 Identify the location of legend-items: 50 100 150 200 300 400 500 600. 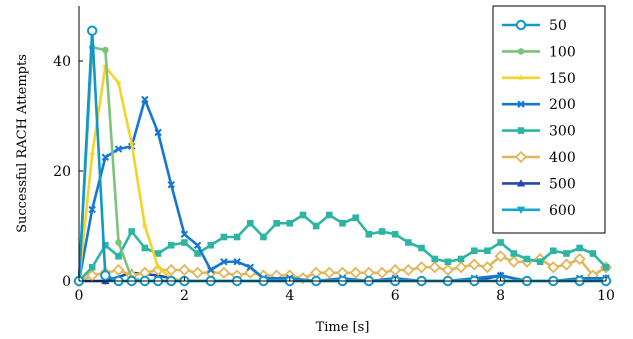
(539, 118).